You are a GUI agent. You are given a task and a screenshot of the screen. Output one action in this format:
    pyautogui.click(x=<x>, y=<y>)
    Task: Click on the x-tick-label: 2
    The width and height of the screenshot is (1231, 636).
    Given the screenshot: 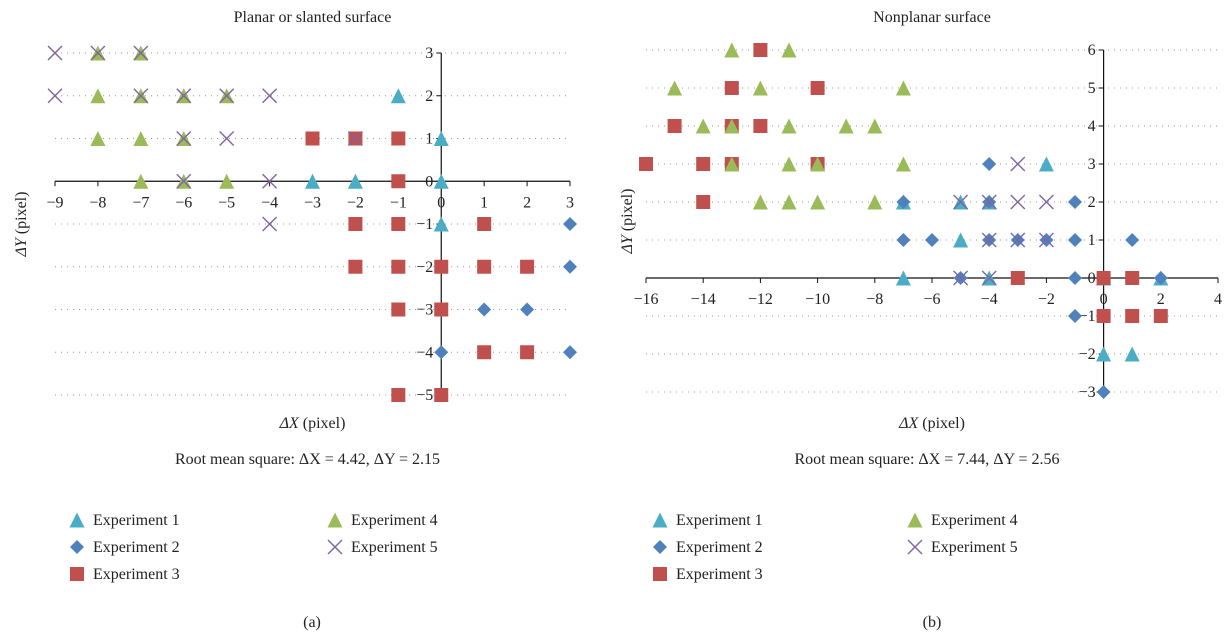 What is the action you would take?
    pyautogui.click(x=1161, y=299)
    